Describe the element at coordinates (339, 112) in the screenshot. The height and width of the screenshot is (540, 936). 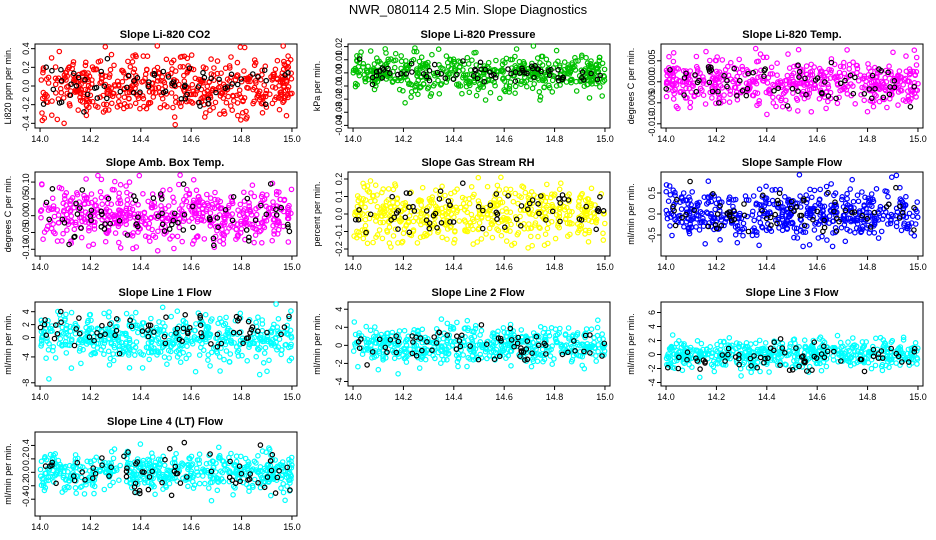
I see `y-tick-label: -0.03` at that location.